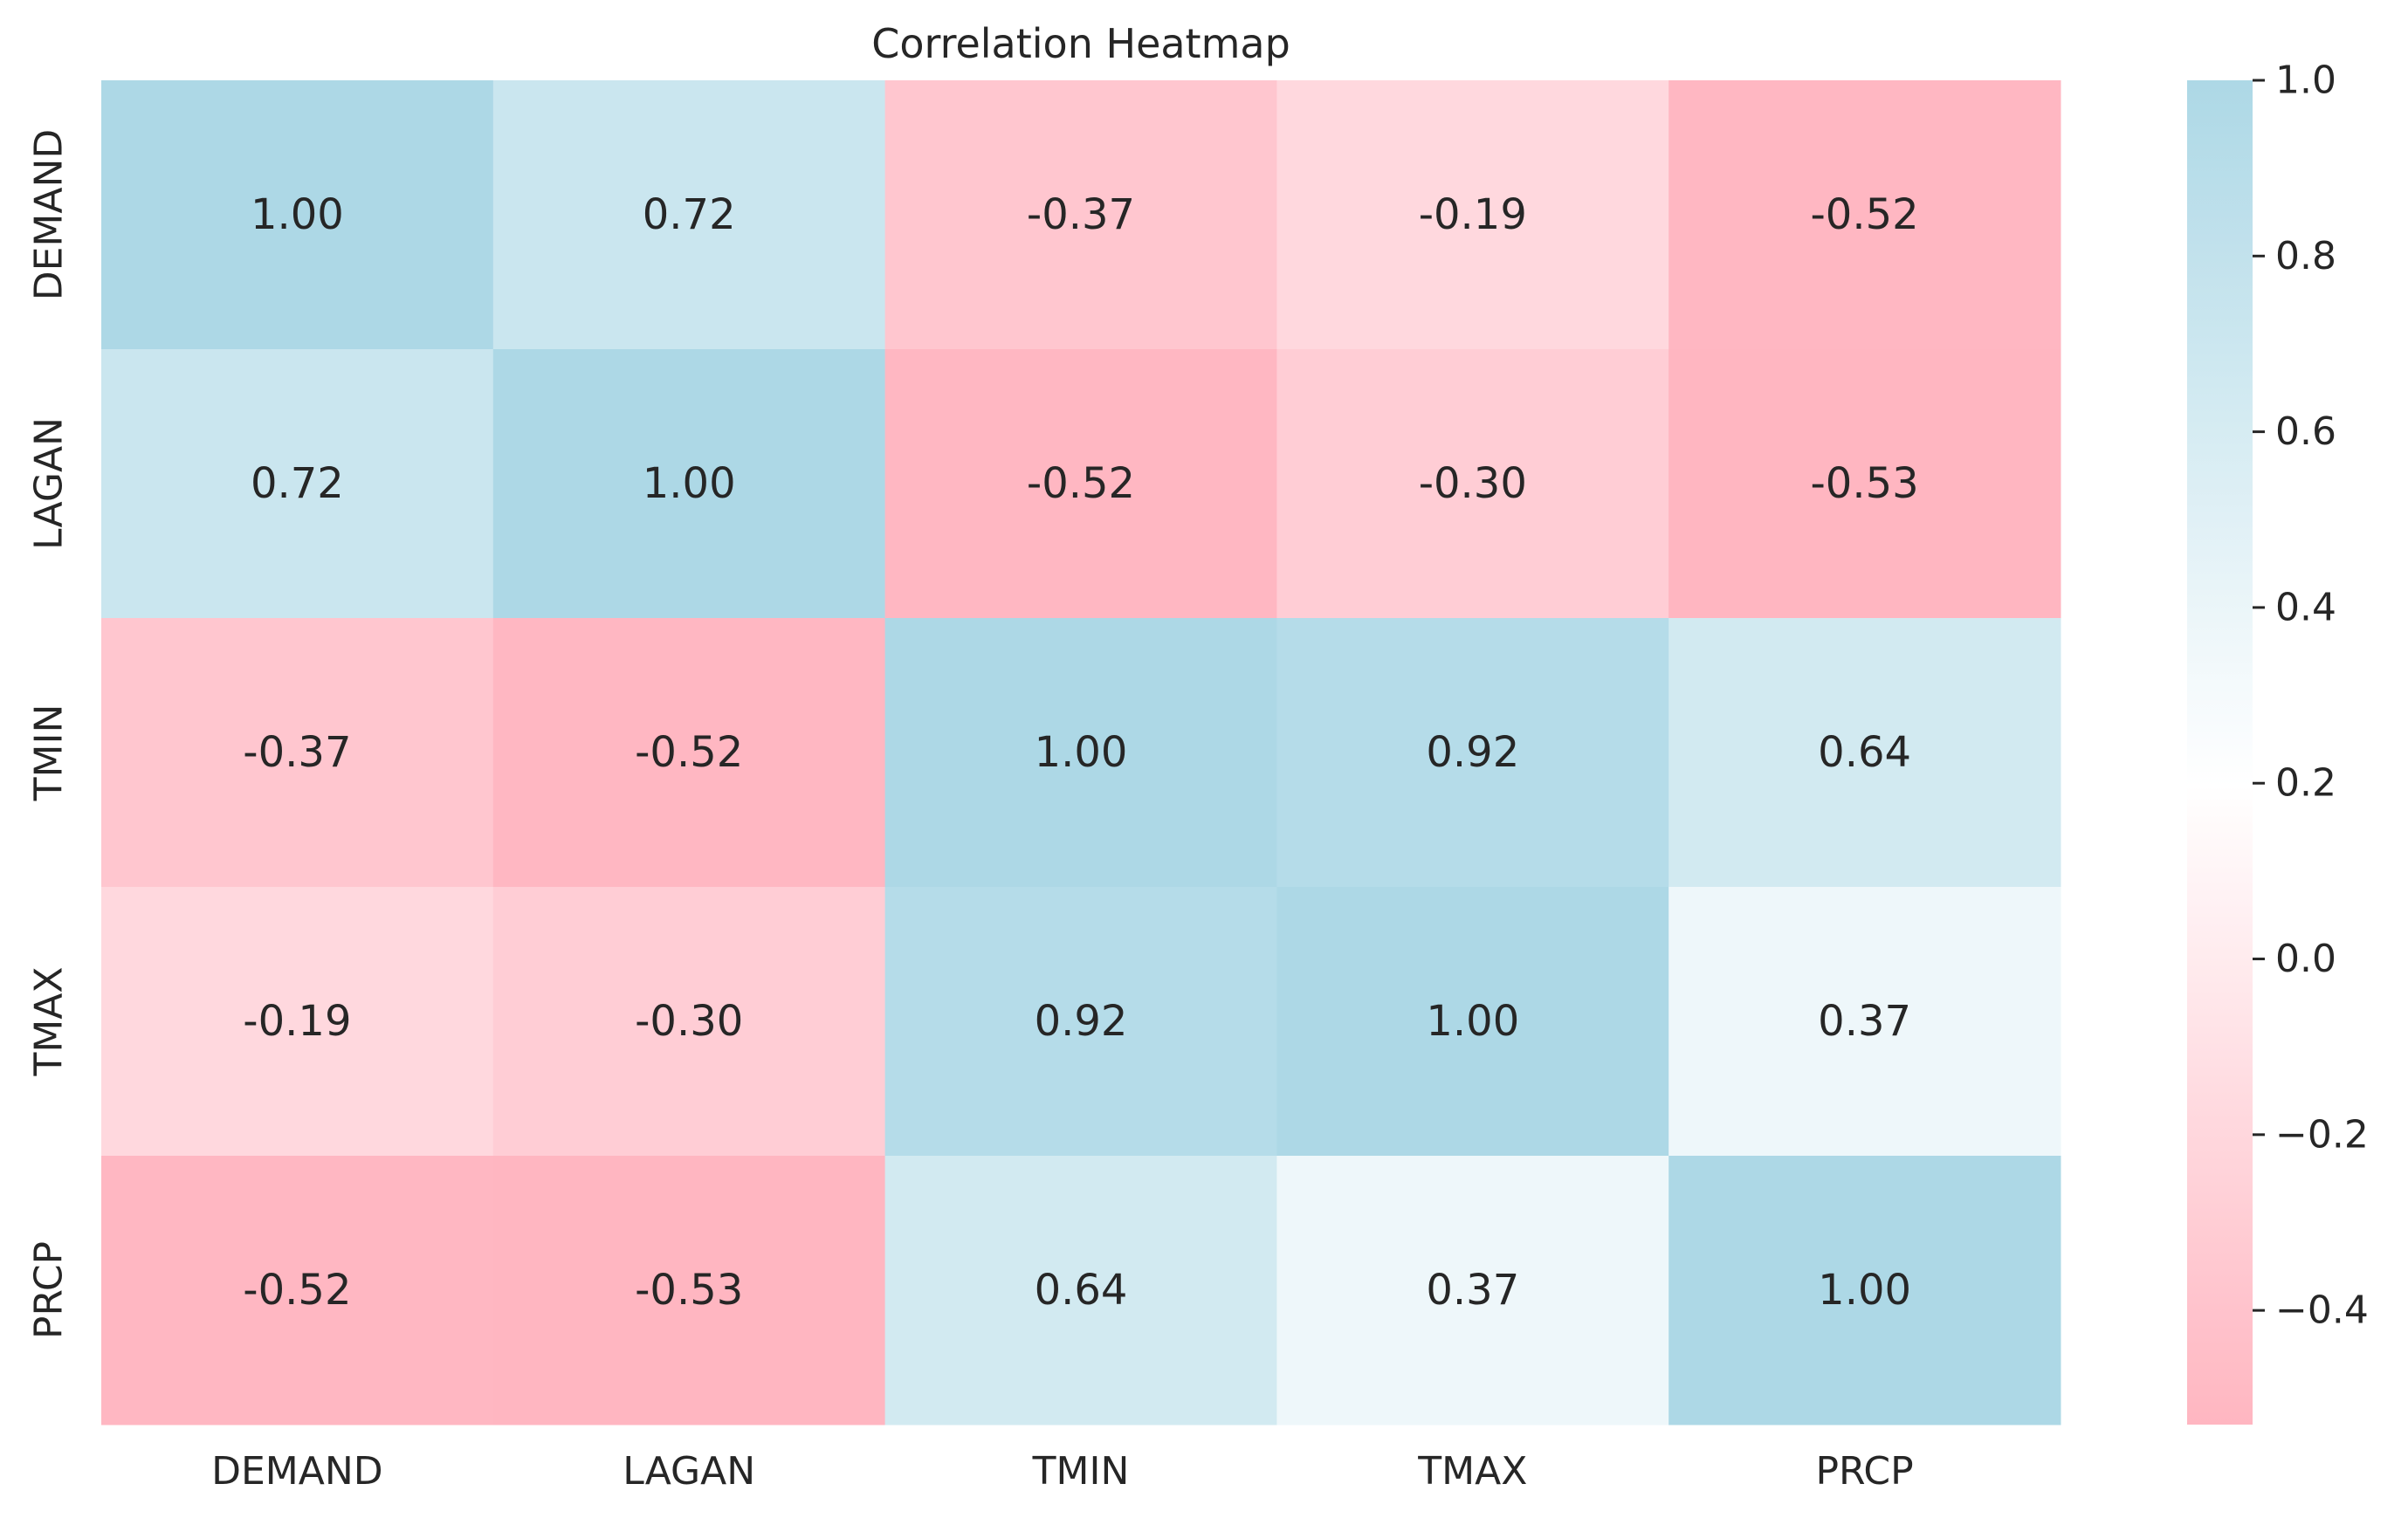 The width and height of the screenshot is (2408, 1525). I want to click on heatmap-cell-tmax-lagan, so click(689, 1022).